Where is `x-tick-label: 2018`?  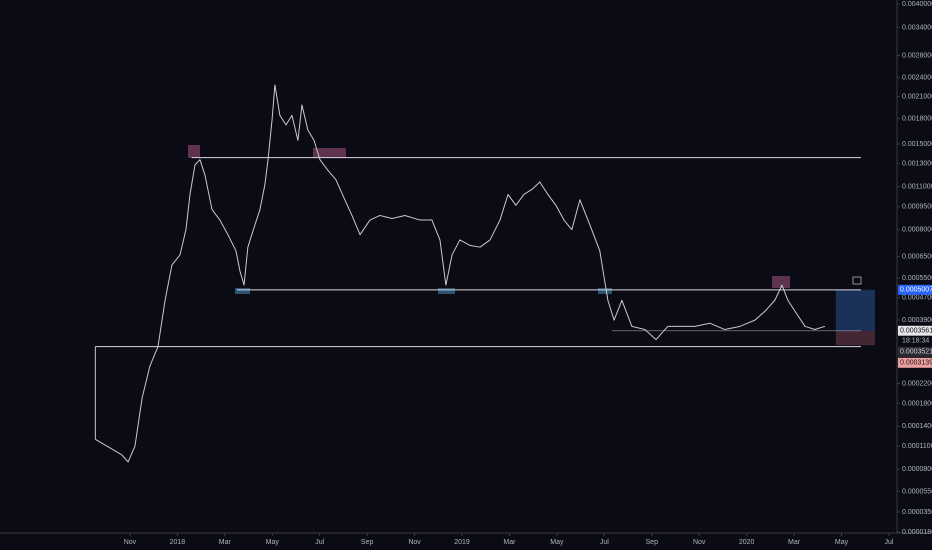 x-tick-label: 2018 is located at coordinates (178, 542).